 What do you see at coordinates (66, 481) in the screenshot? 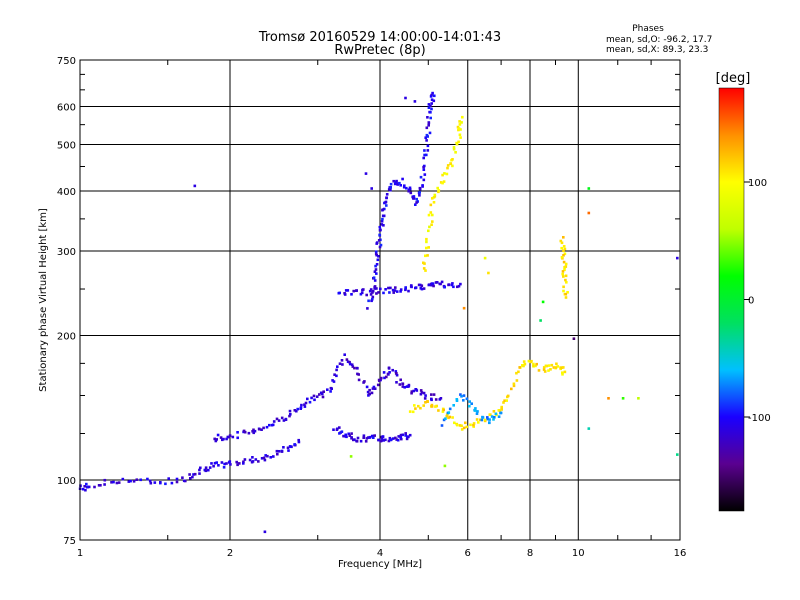
I see `y-tick-label: 100` at bounding box center [66, 481].